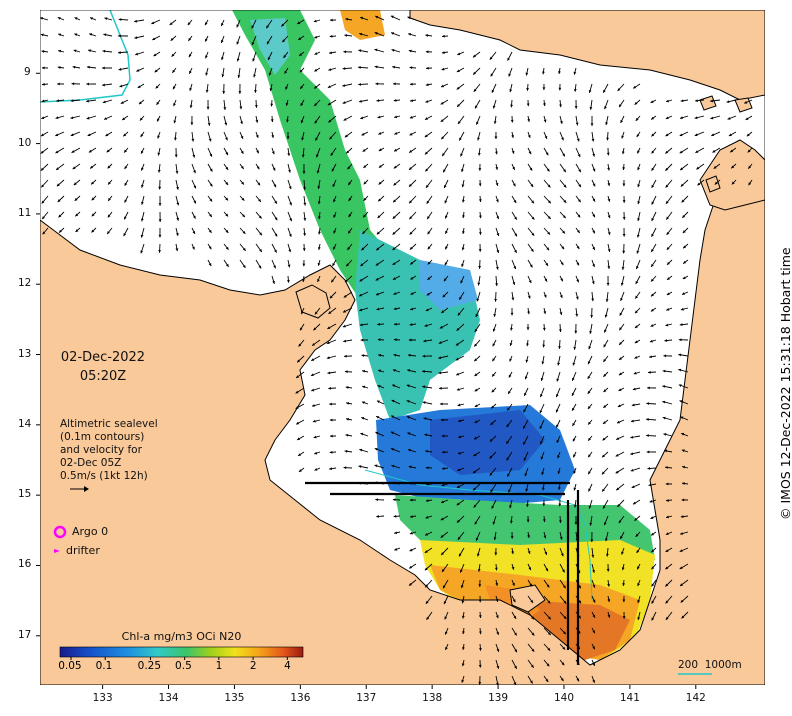 This screenshot has width=792, height=716. What do you see at coordinates (785, 383) in the screenshot?
I see `credit-text: © IMOS 12-Dec-2022 15:31:18 Hobart time` at bounding box center [785, 383].